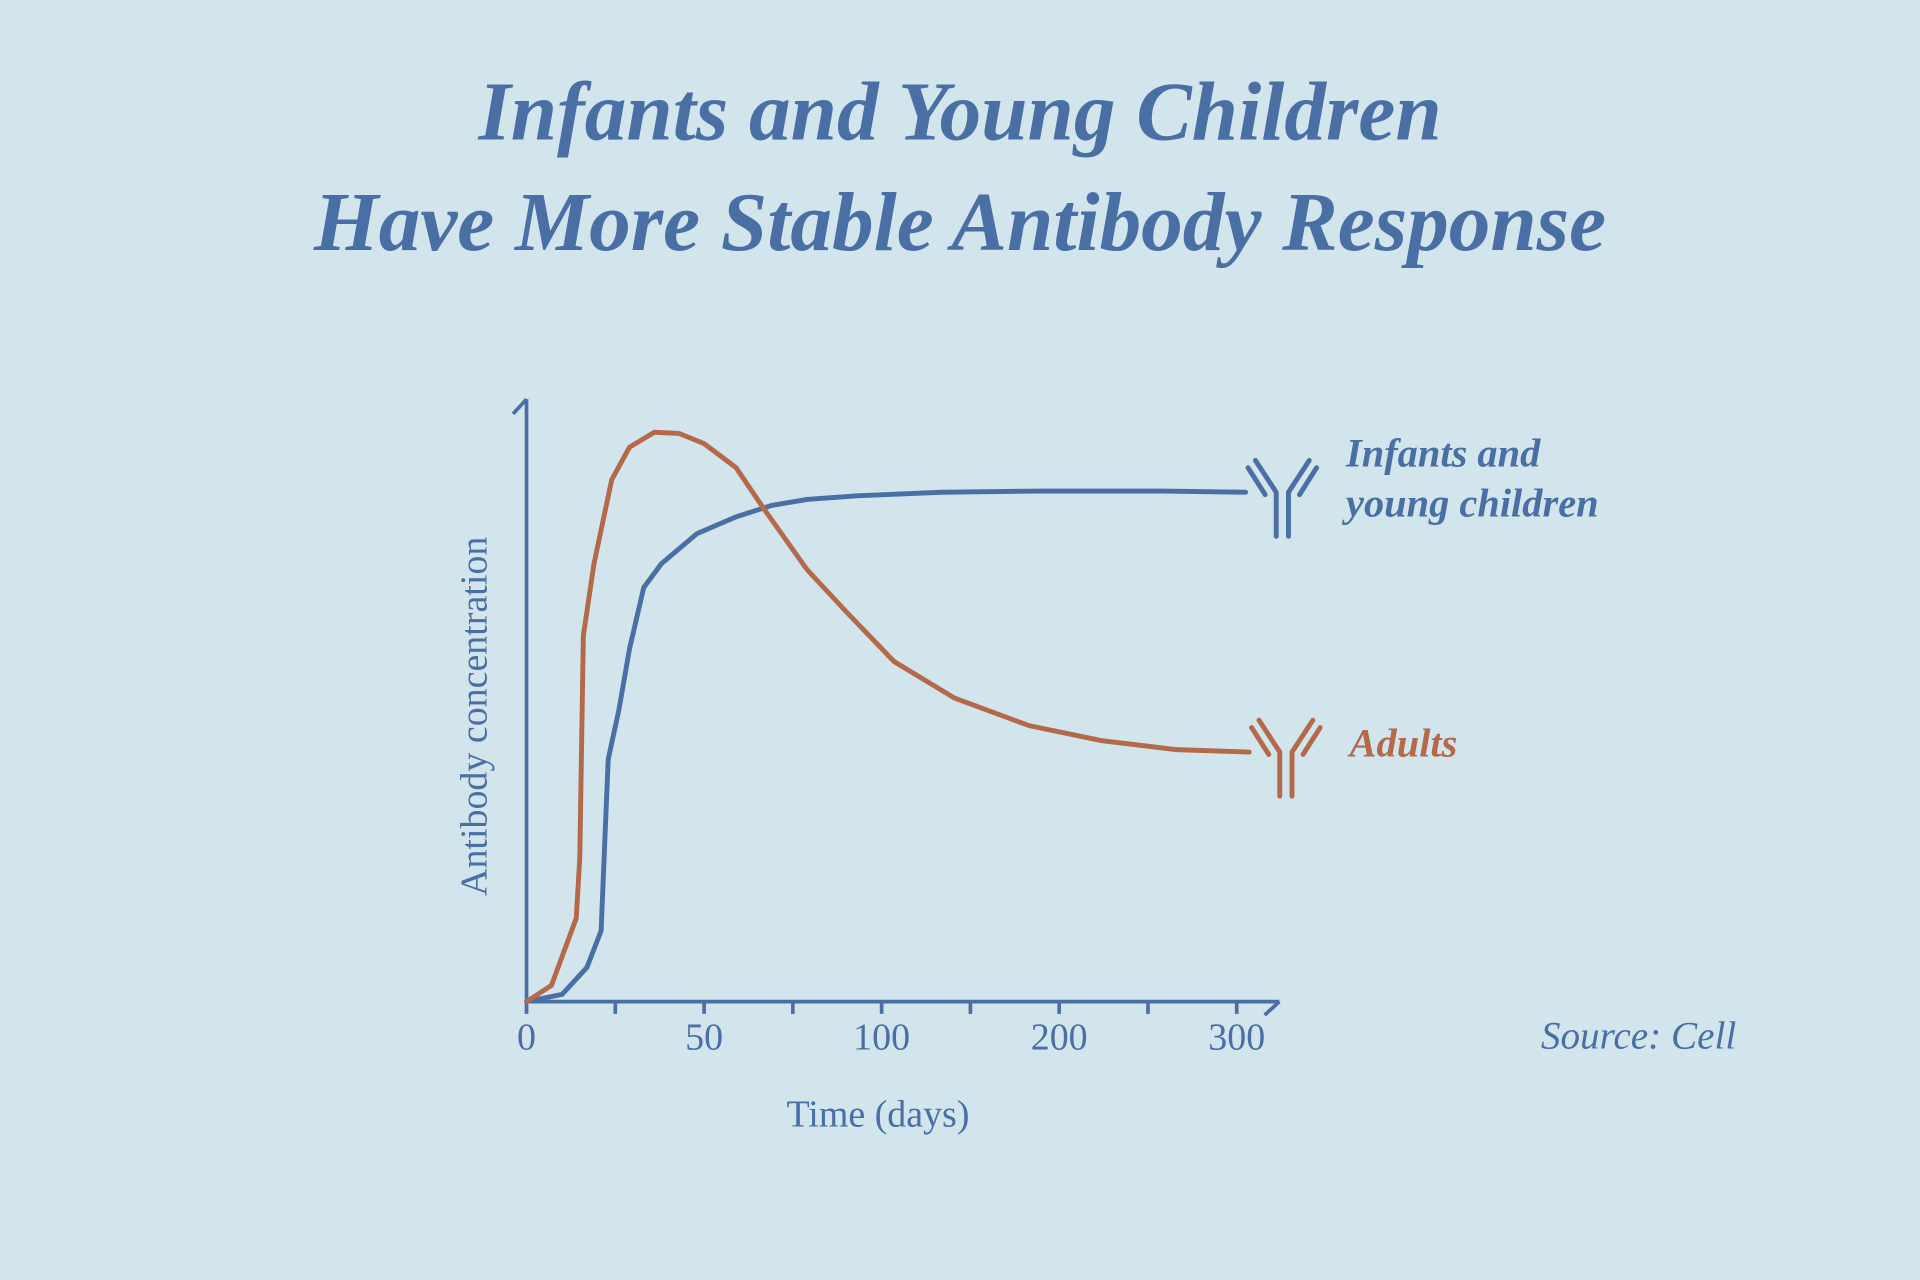  Describe the element at coordinates (526, 1038) in the screenshot. I see `x-tick-label: 0` at that location.